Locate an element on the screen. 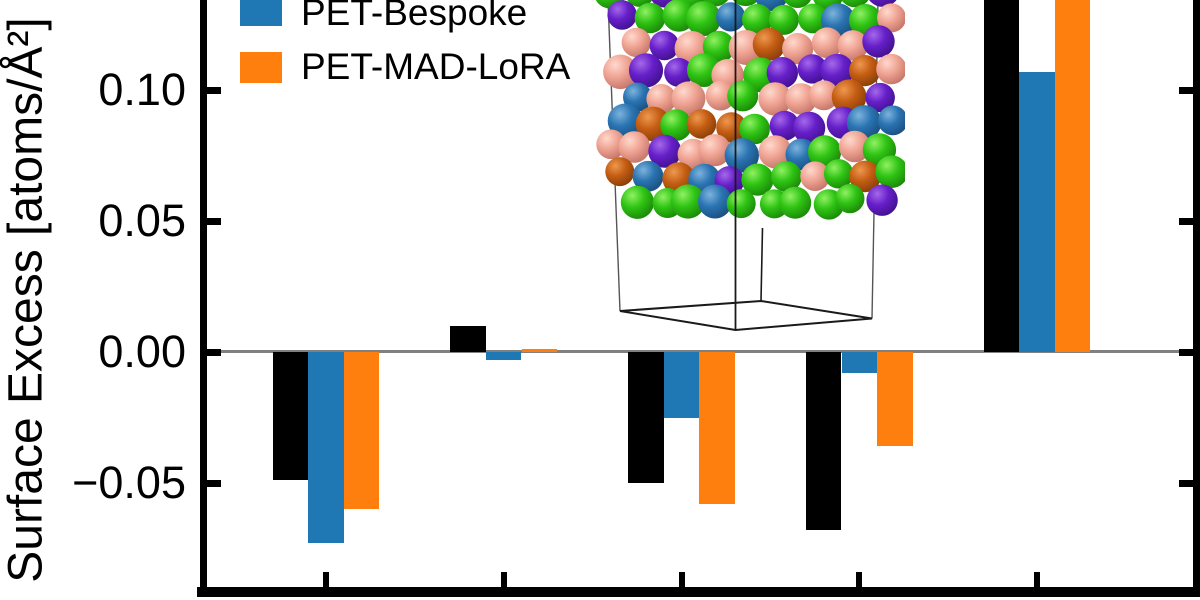  zero-gridline is located at coordinates (700, 351).